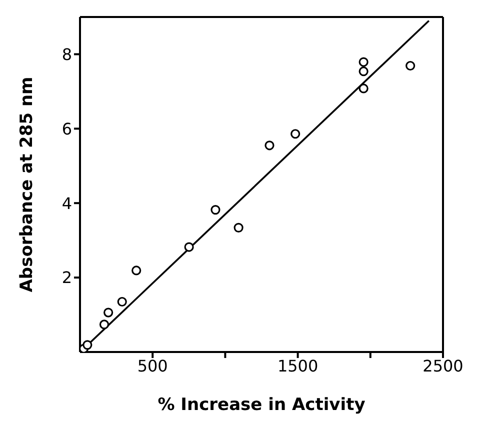  Describe the element at coordinates (67, 128) in the screenshot. I see `y-tick-label: 6` at that location.